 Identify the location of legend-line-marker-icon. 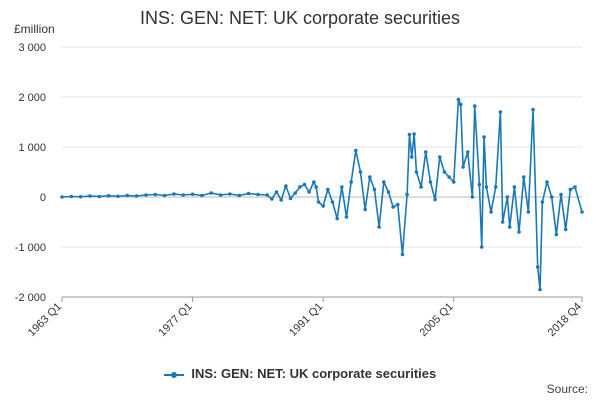
(173, 375).